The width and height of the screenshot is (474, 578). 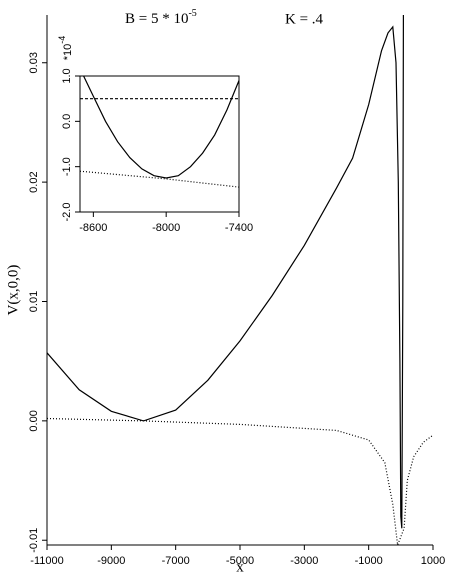 I want to click on x-tick-label: -8000, so click(x=166, y=228).